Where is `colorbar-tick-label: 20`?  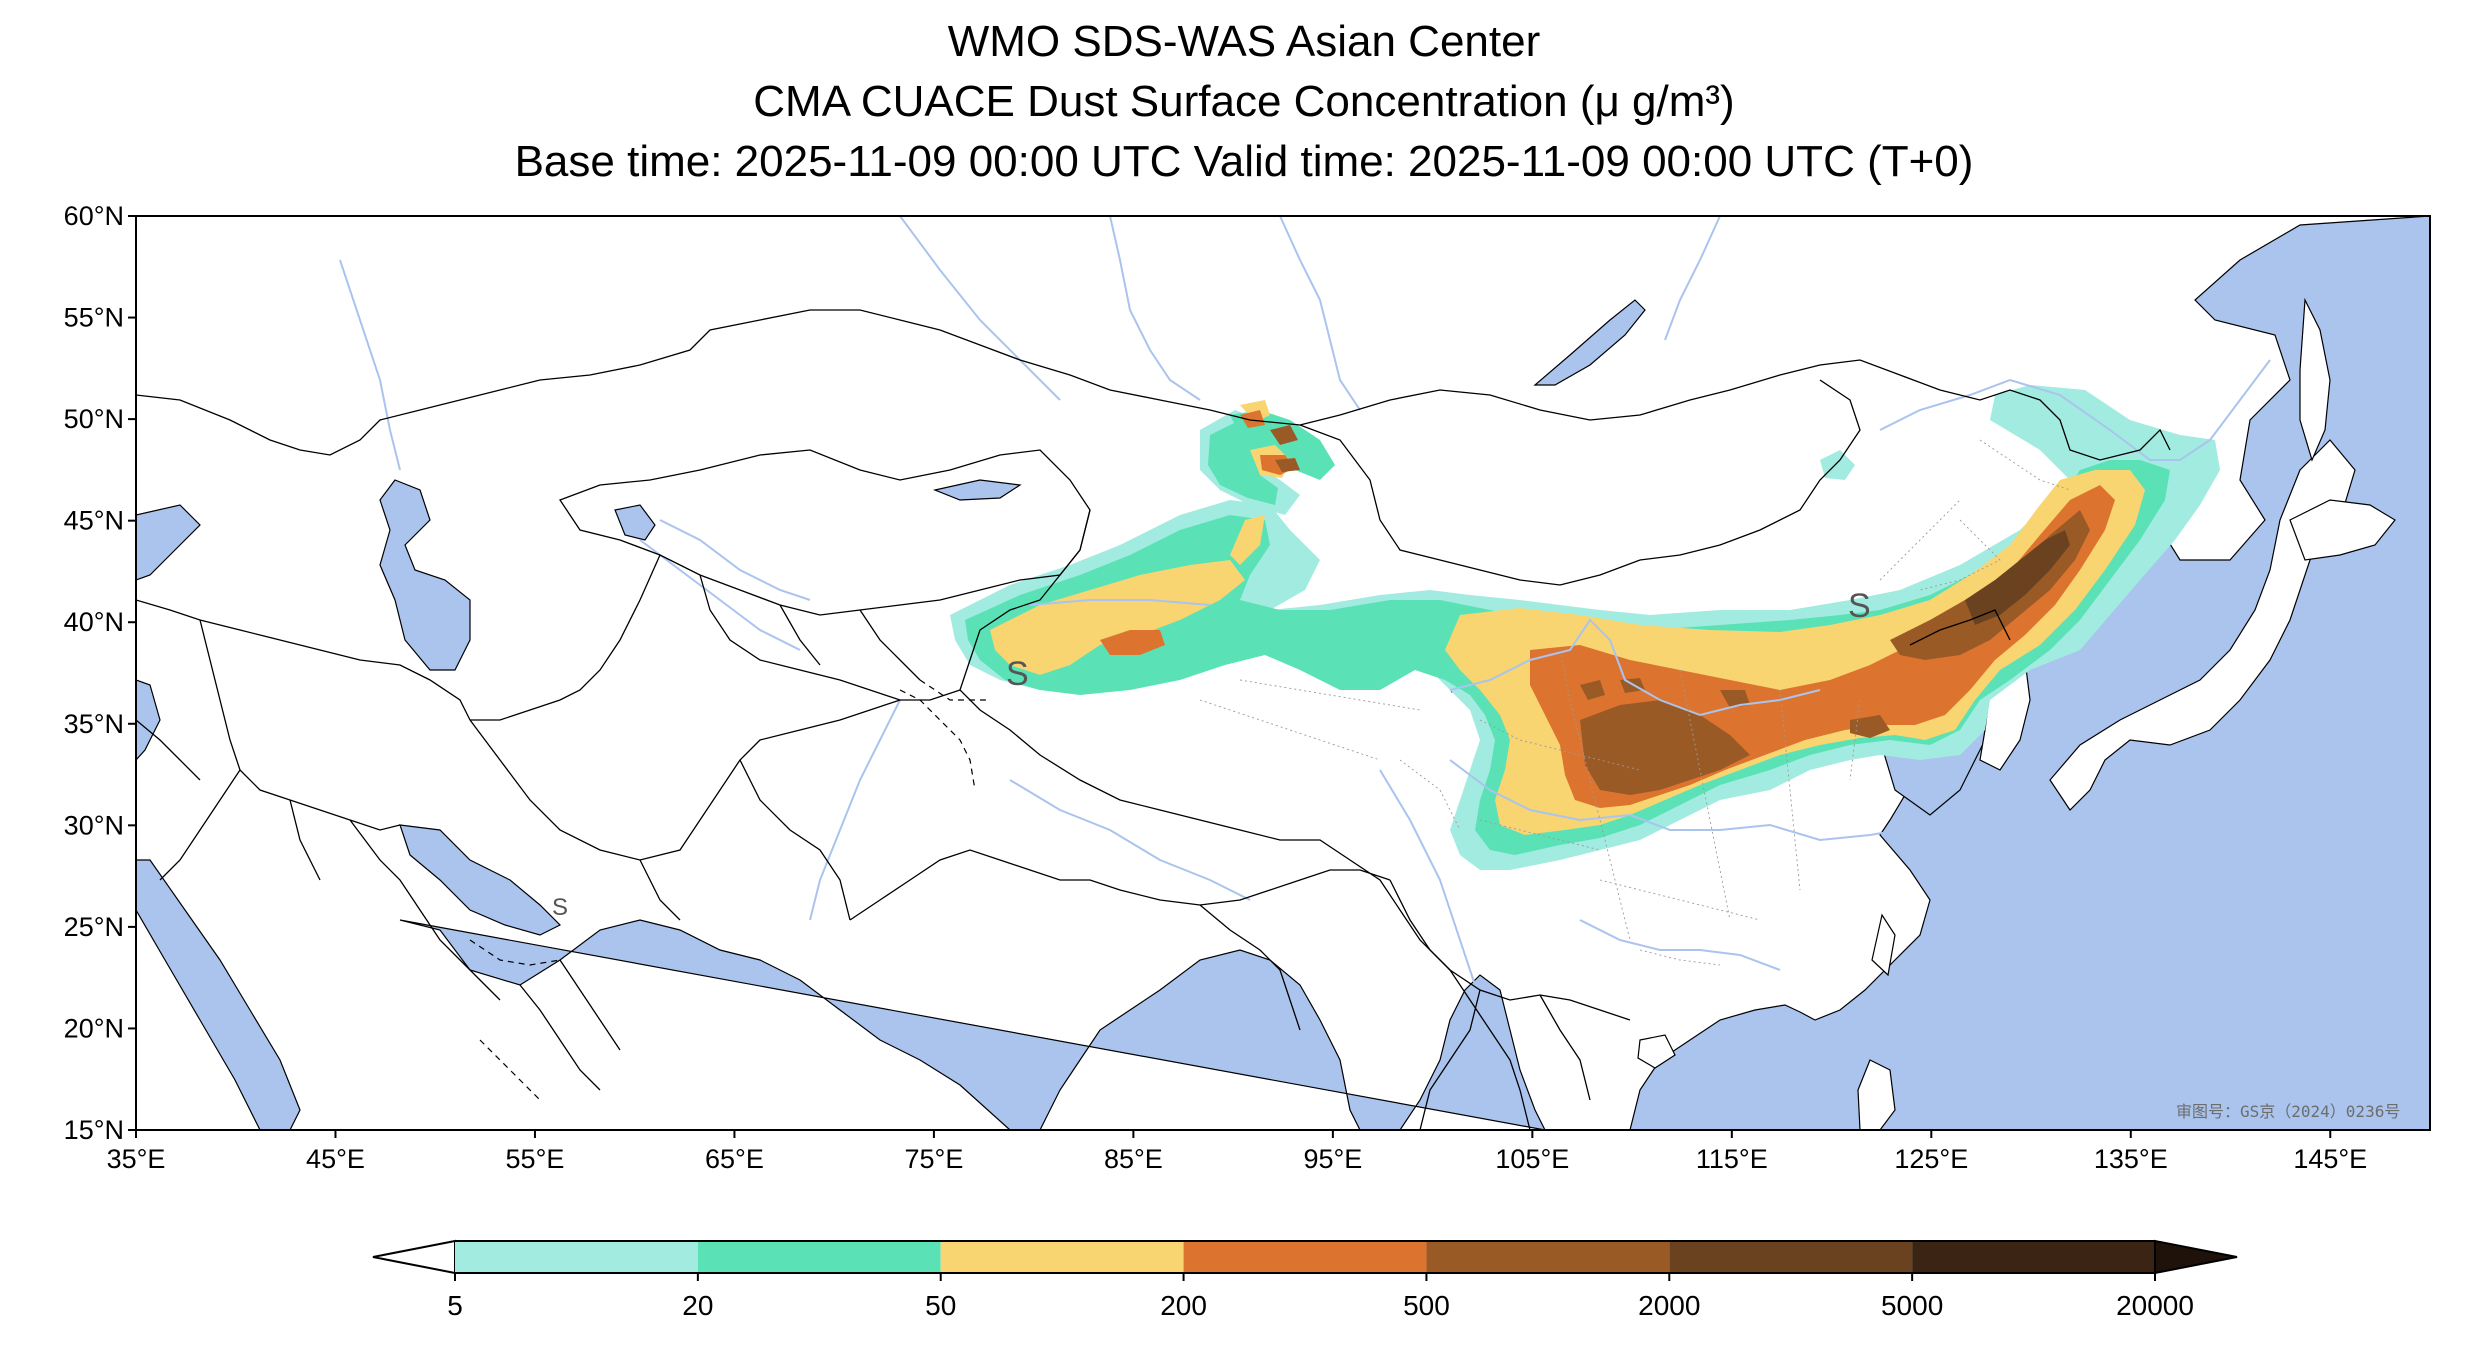 colorbar-tick-label: 20 is located at coordinates (697, 1305).